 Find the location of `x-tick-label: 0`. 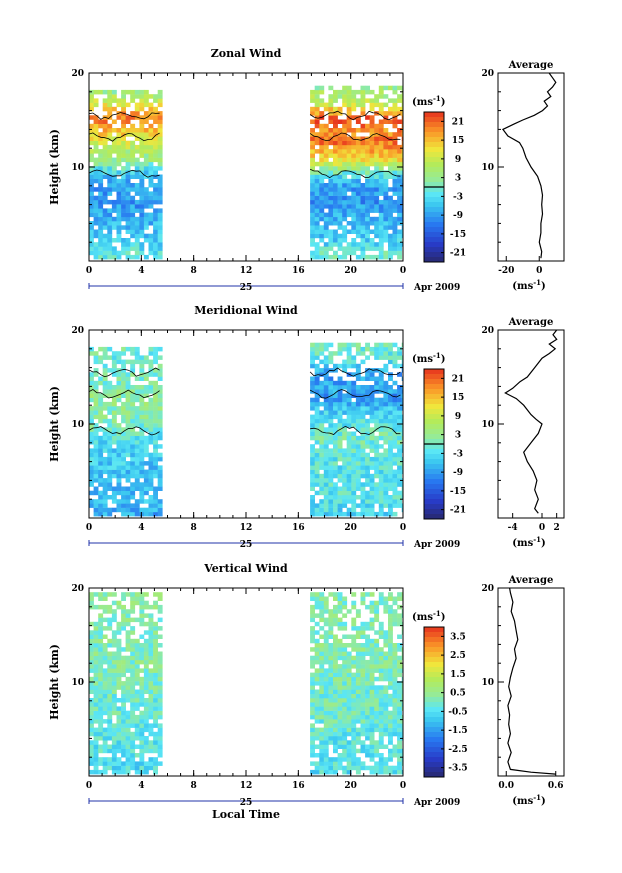

x-tick-label: 0 is located at coordinates (89, 271).